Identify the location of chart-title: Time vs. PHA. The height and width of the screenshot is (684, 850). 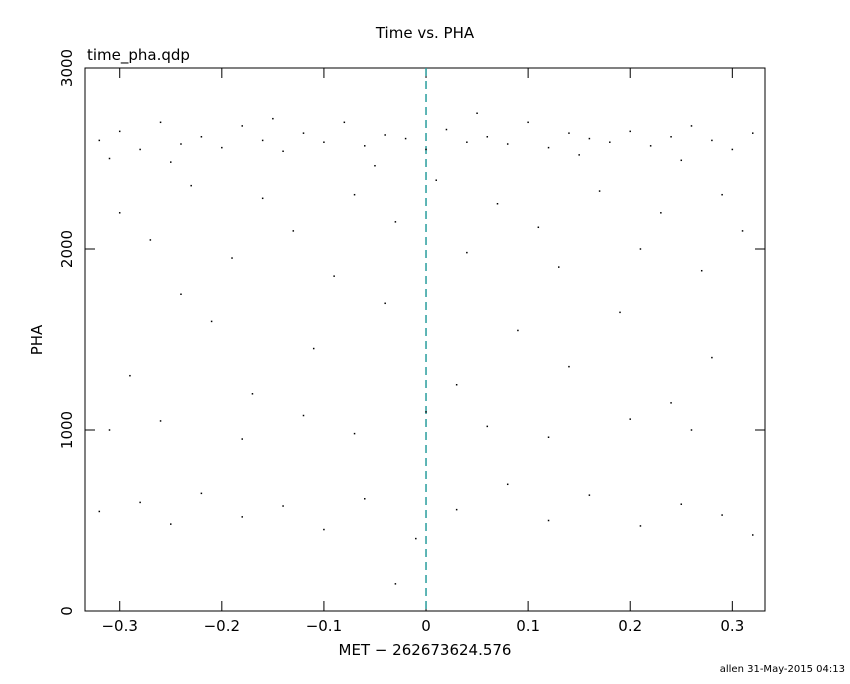
(425, 33).